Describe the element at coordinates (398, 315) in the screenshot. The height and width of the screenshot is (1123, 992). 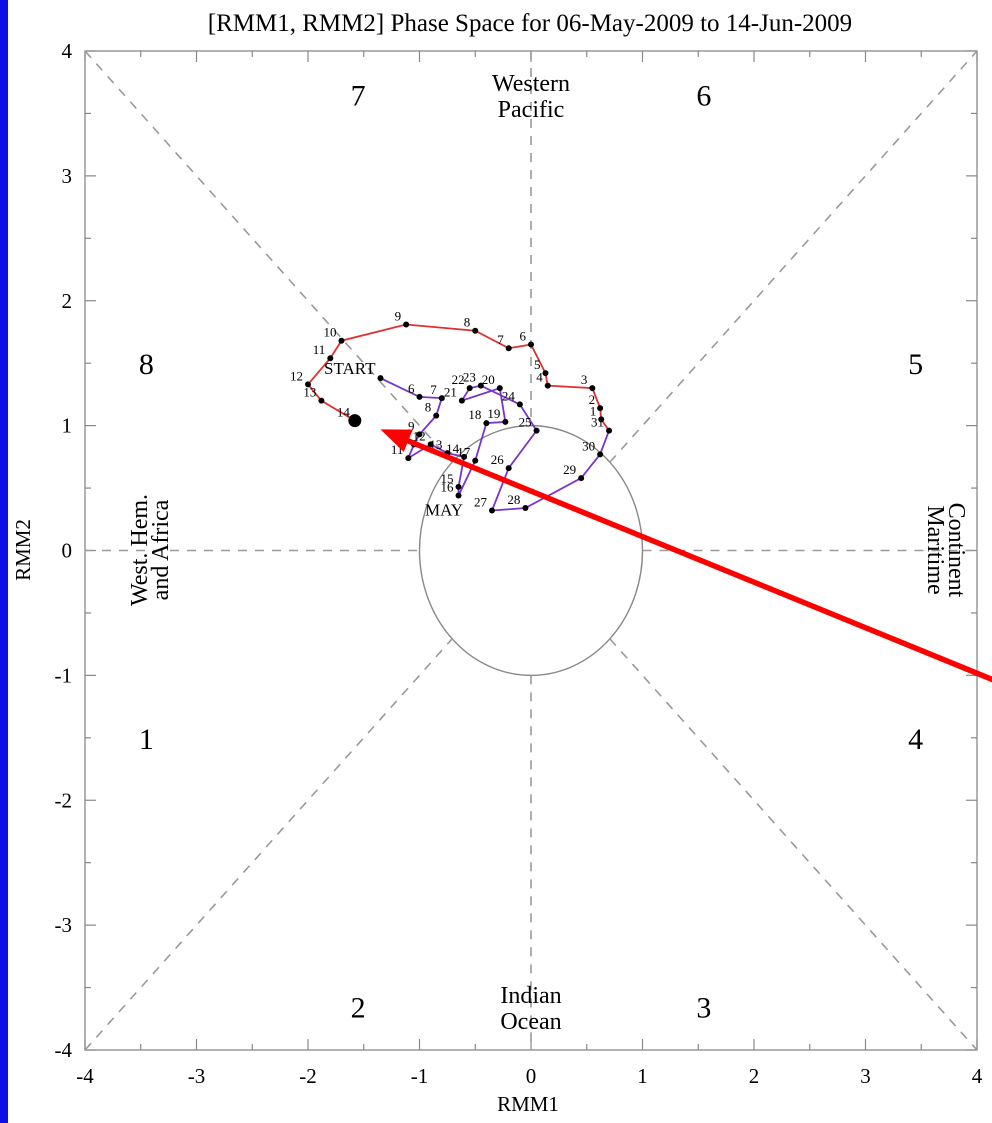
I see `point-label: 9` at that location.